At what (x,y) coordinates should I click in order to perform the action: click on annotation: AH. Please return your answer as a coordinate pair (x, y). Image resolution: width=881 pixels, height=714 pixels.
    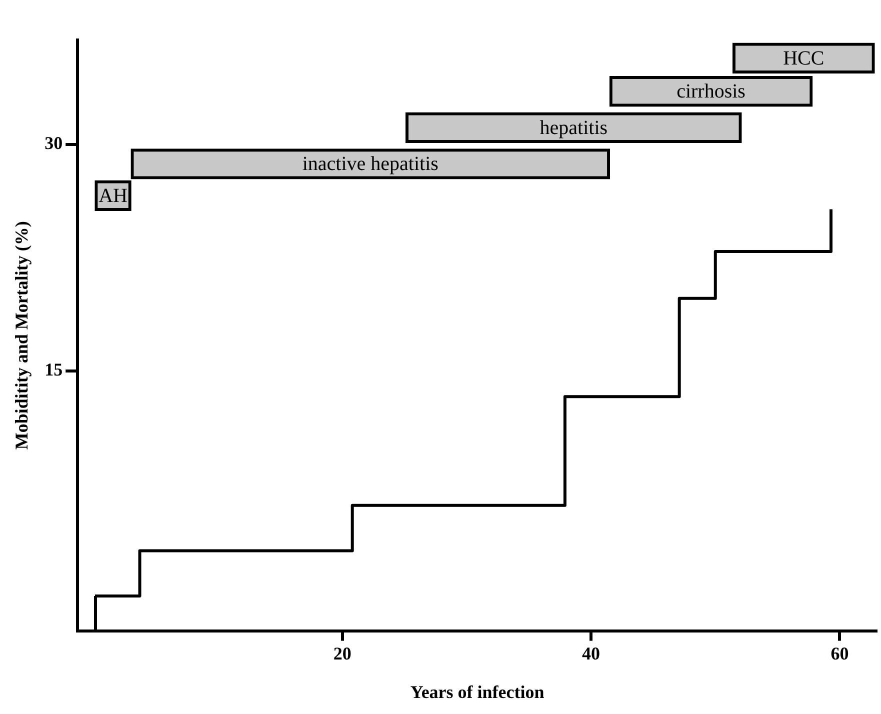
    Looking at the image, I should click on (113, 195).